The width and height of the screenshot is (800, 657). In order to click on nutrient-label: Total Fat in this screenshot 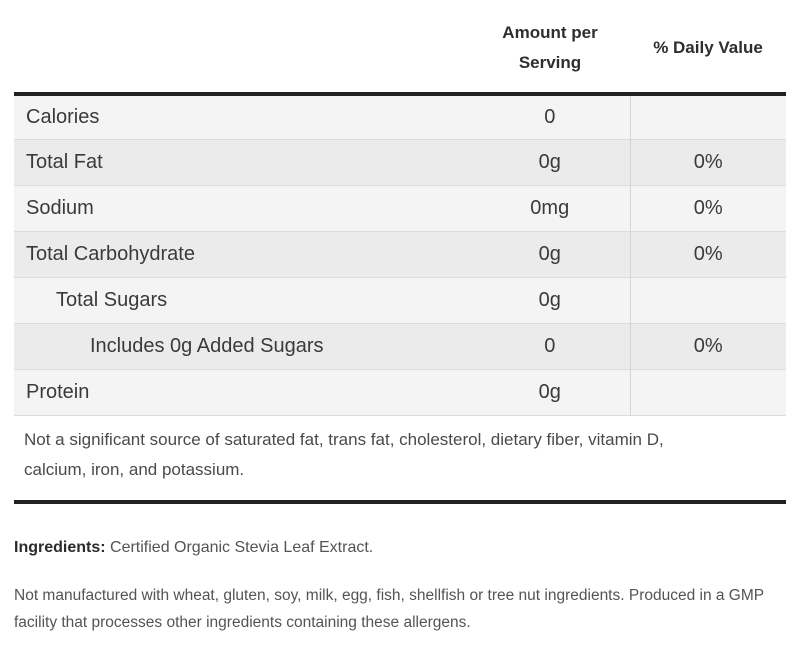, I will do `click(242, 162)`.